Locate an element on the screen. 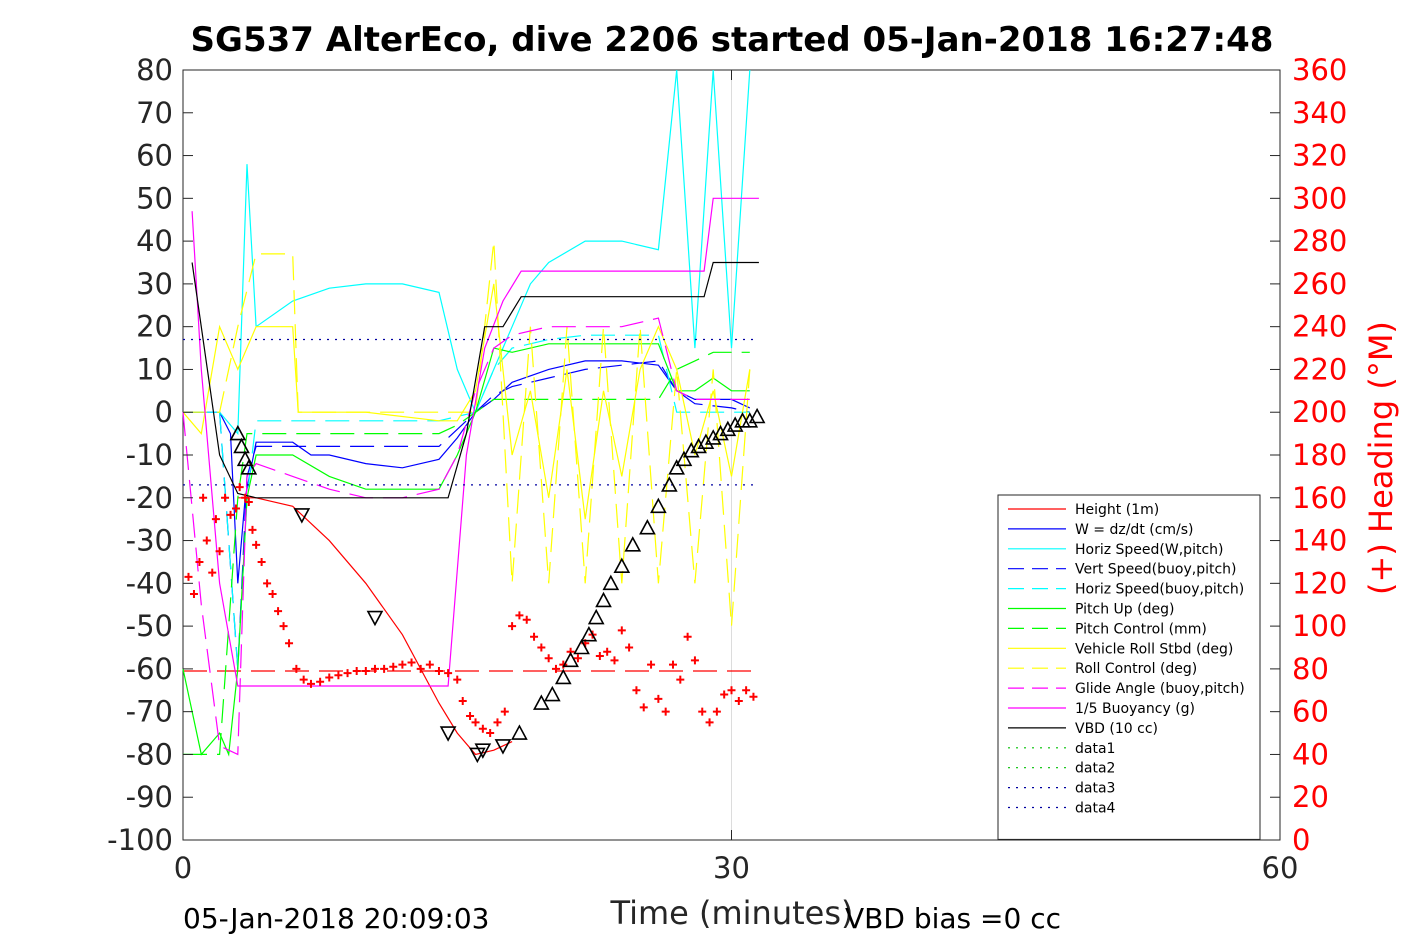 The width and height of the screenshot is (1417, 945). right-tick-label: 40 is located at coordinates (1310, 754).